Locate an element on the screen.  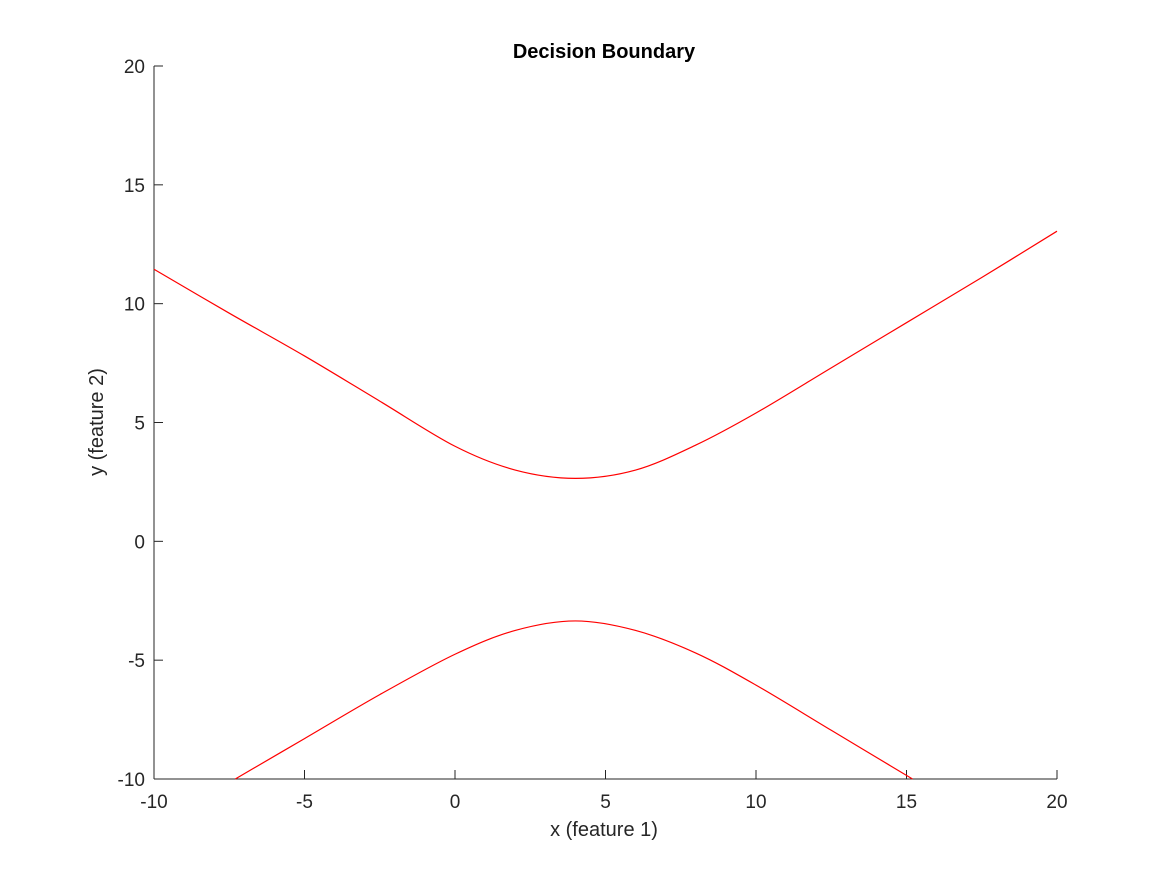
y-tick-label: 20 is located at coordinates (134, 67).